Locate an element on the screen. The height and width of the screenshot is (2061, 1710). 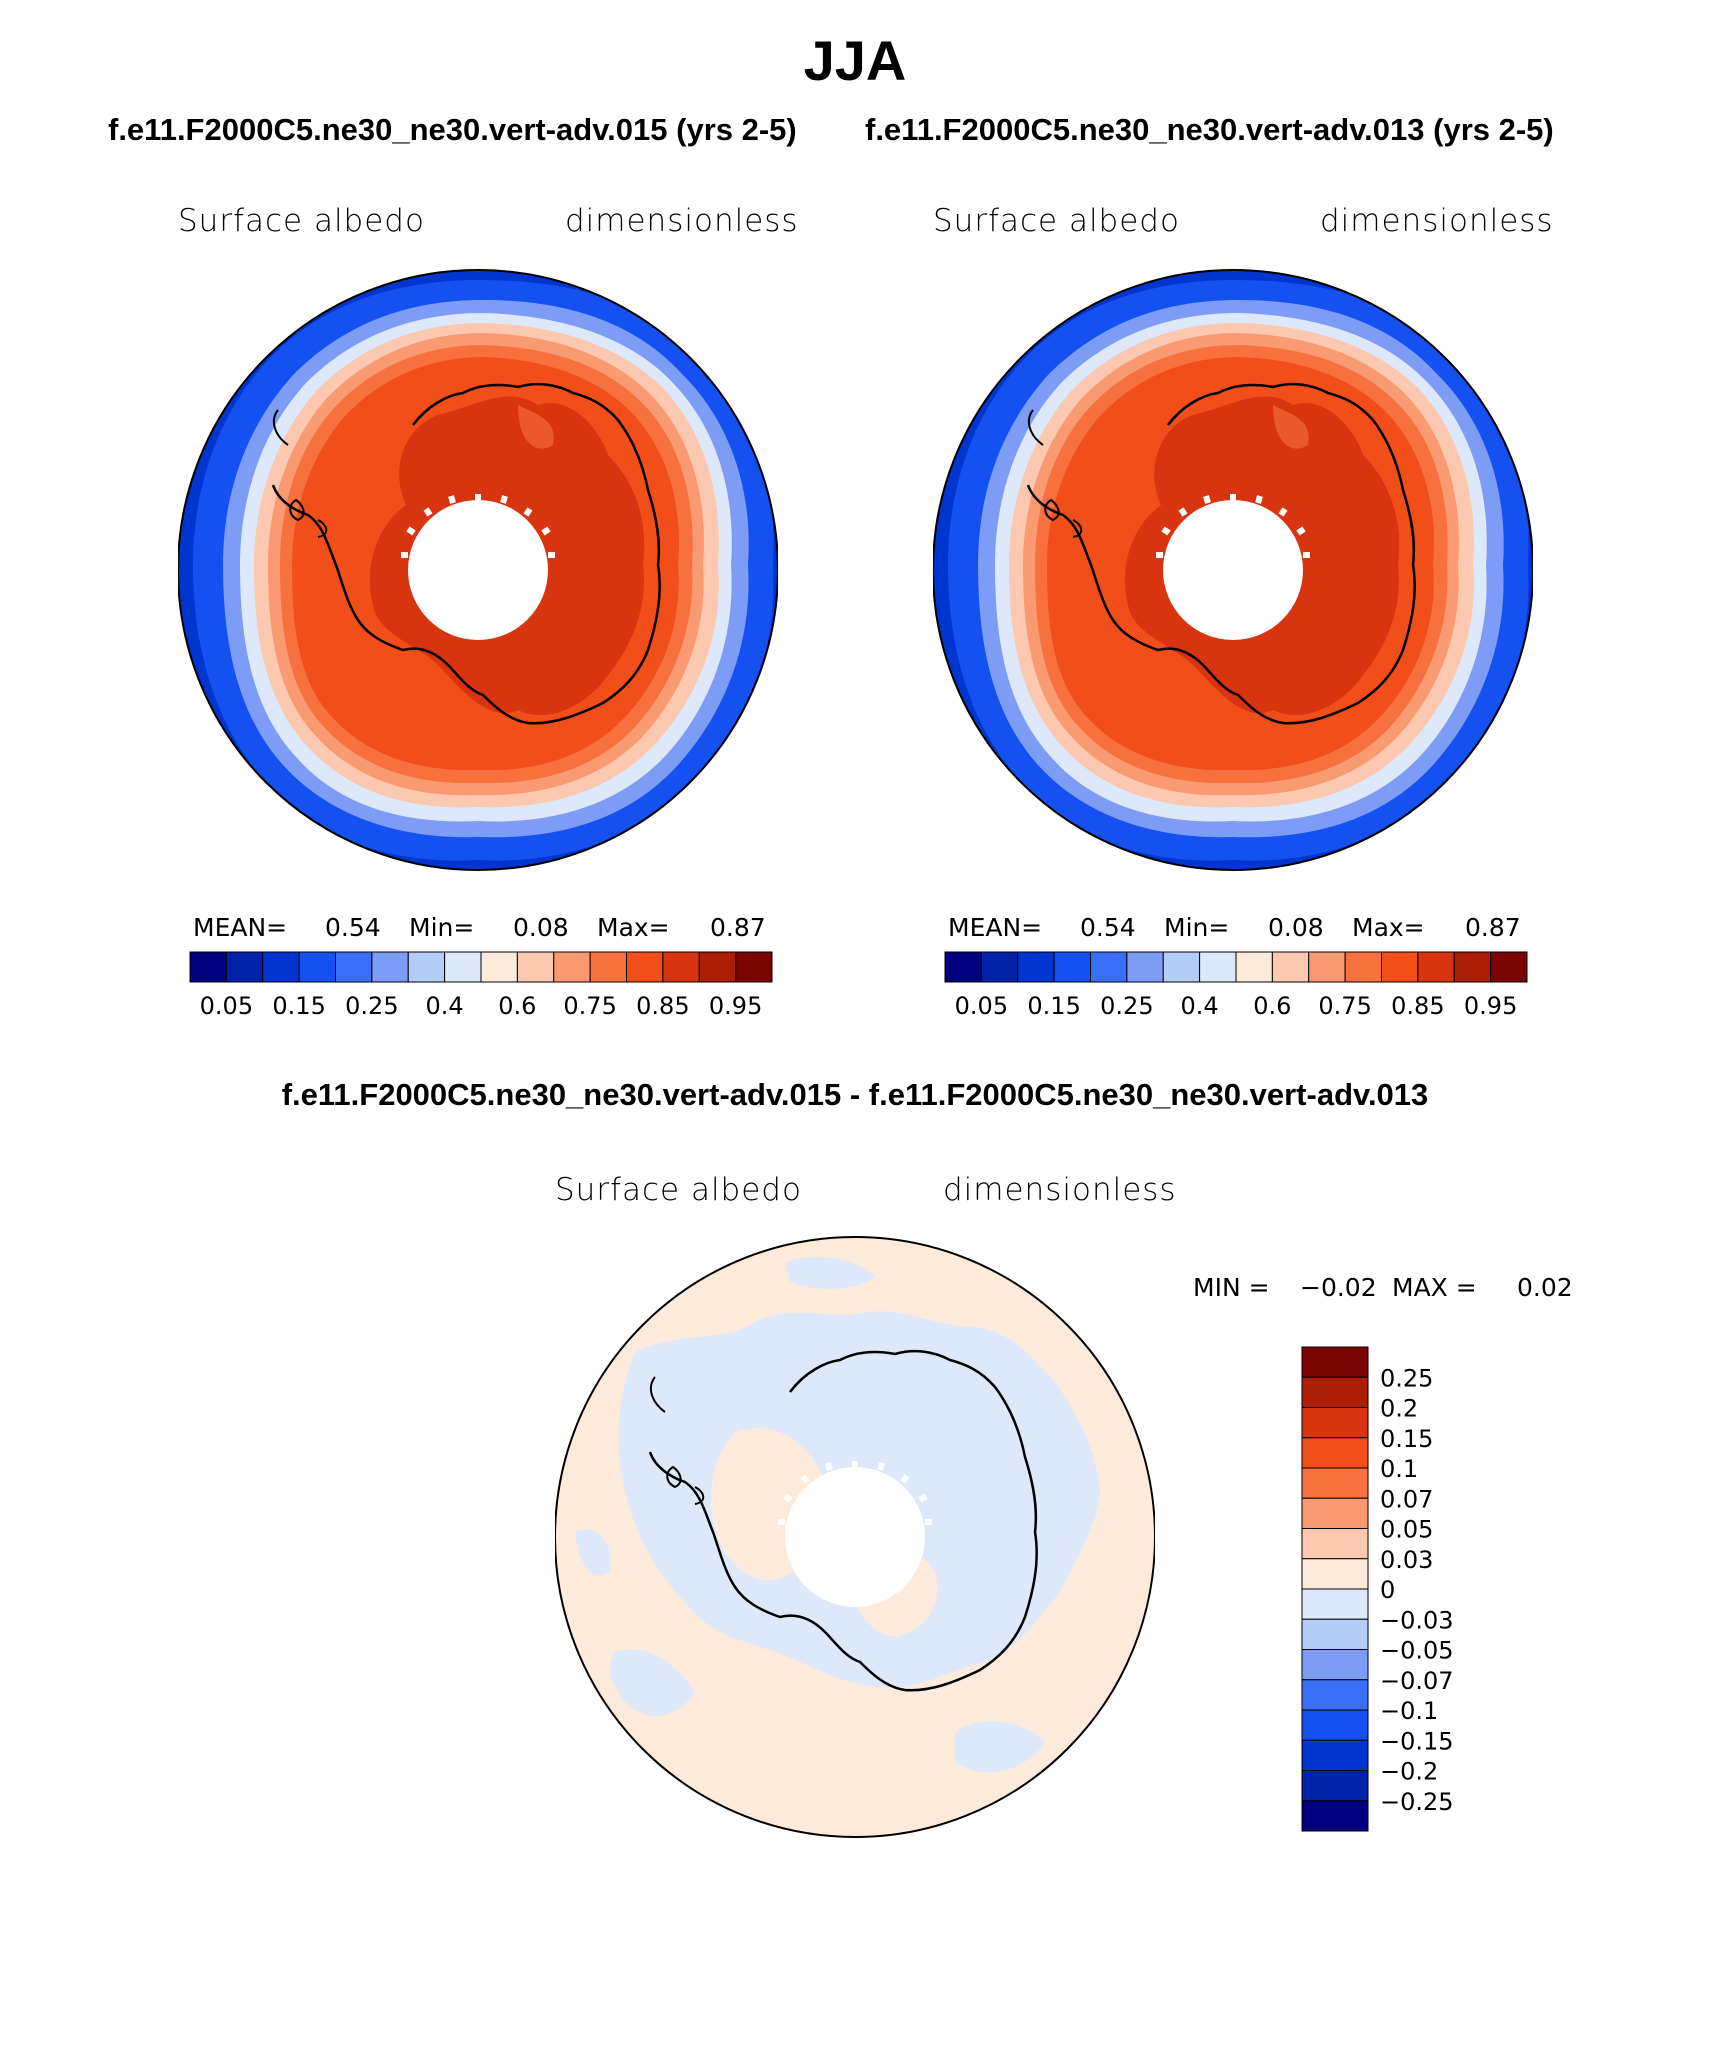
panel1-variable-label: Surface albedo is located at coordinates (301, 221).